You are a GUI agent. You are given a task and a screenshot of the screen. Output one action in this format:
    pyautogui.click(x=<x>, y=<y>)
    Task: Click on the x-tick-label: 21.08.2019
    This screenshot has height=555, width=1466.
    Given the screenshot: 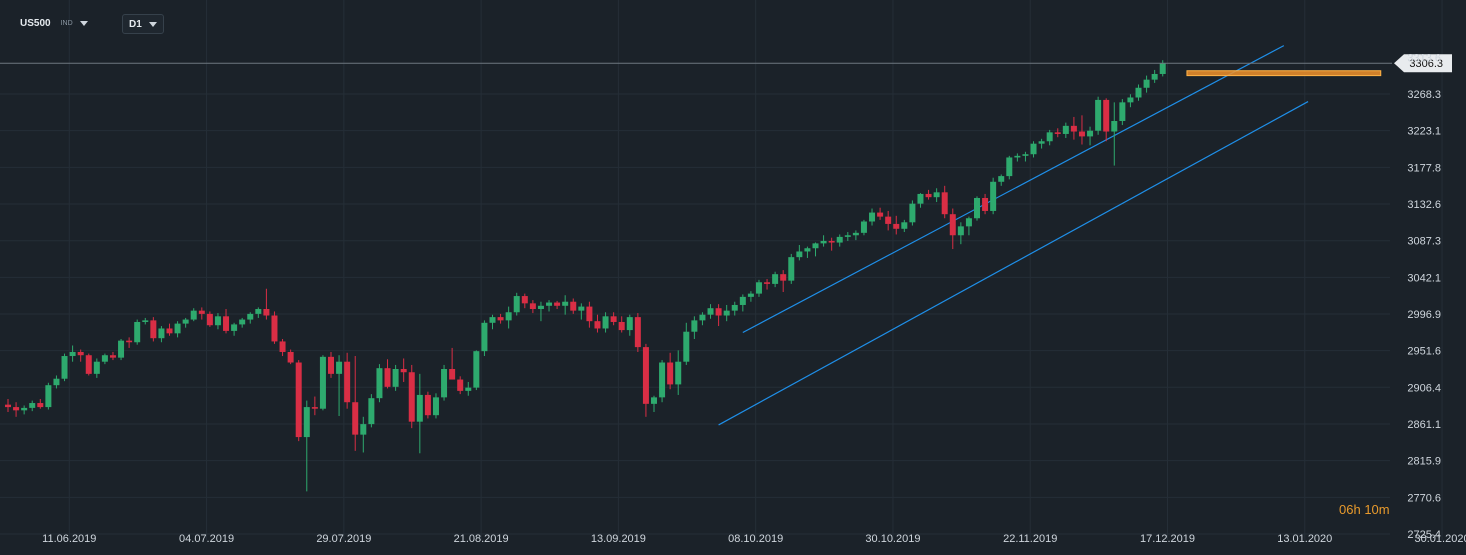 What is the action you would take?
    pyautogui.click(x=481, y=539)
    